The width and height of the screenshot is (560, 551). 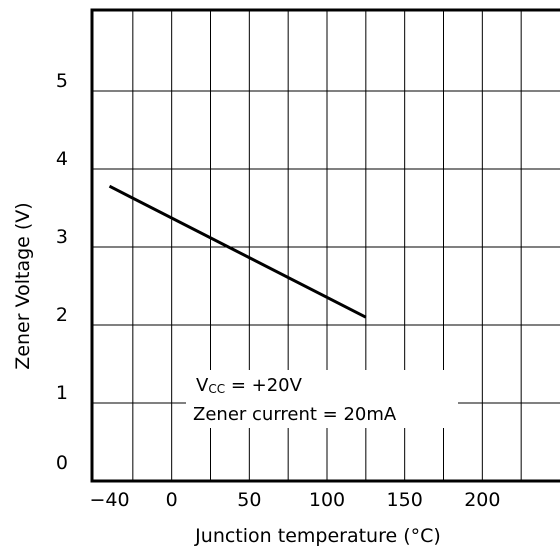 I want to click on y-tick-label-3: 3, so click(x=62, y=237).